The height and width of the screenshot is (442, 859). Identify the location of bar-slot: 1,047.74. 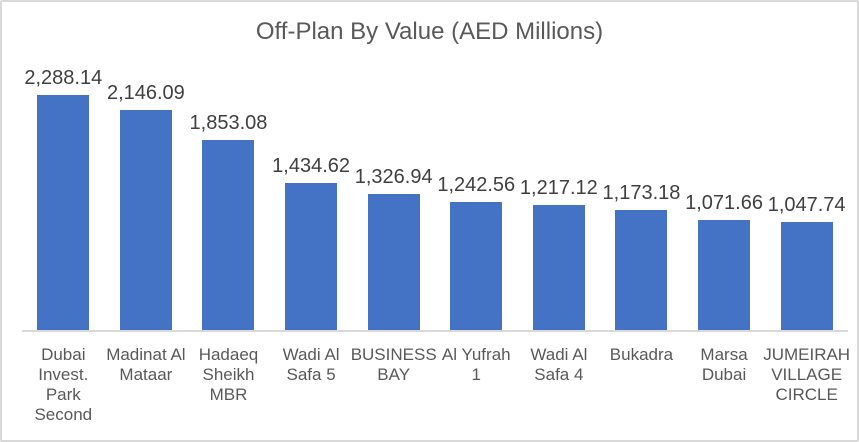
(806, 262).